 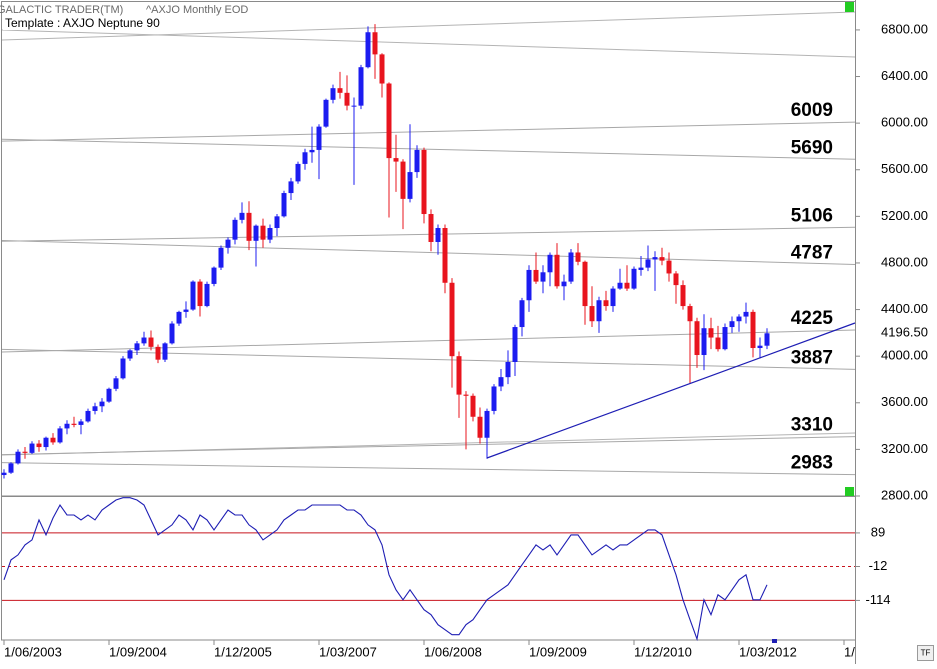 I want to click on y-tick-label: -12, so click(x=878, y=565).